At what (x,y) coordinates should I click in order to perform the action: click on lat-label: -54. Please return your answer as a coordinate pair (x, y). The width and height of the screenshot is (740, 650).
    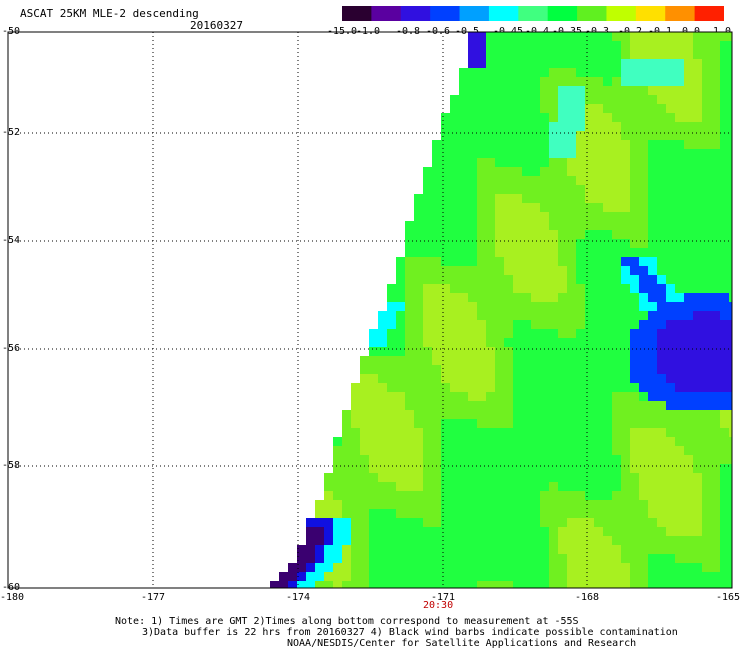
    Looking at the image, I should click on (11, 240).